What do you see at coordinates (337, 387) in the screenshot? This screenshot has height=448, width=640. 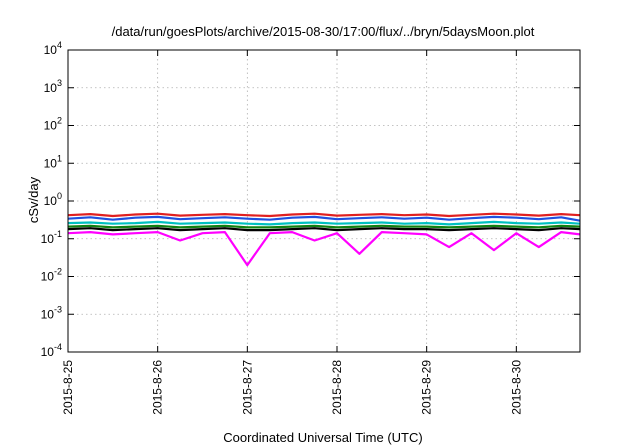 I see `x-tick-label: 2015-8-28` at bounding box center [337, 387].